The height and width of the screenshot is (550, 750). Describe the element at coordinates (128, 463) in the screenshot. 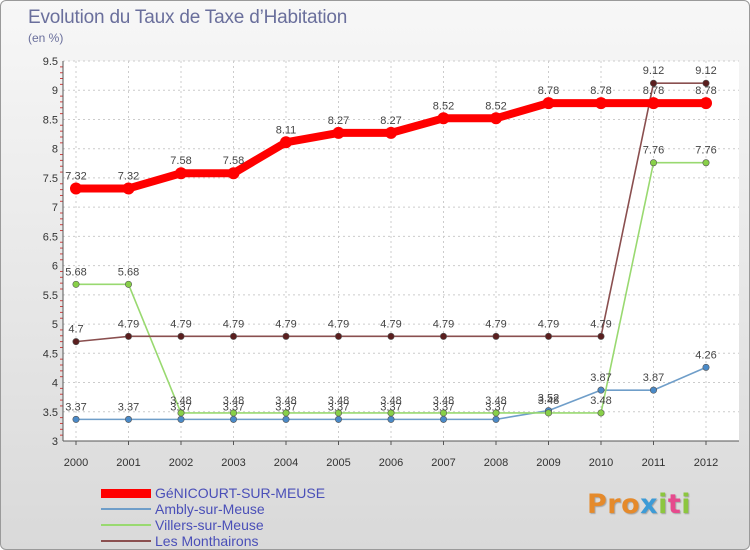

I see `x-tick-label: 2001` at that location.